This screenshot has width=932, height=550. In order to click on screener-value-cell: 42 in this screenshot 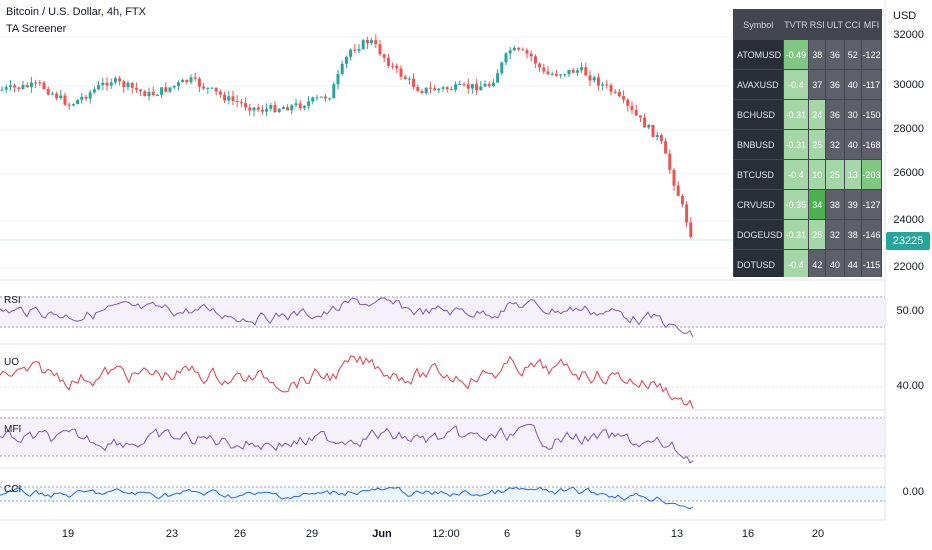, I will do `click(817, 263)`.